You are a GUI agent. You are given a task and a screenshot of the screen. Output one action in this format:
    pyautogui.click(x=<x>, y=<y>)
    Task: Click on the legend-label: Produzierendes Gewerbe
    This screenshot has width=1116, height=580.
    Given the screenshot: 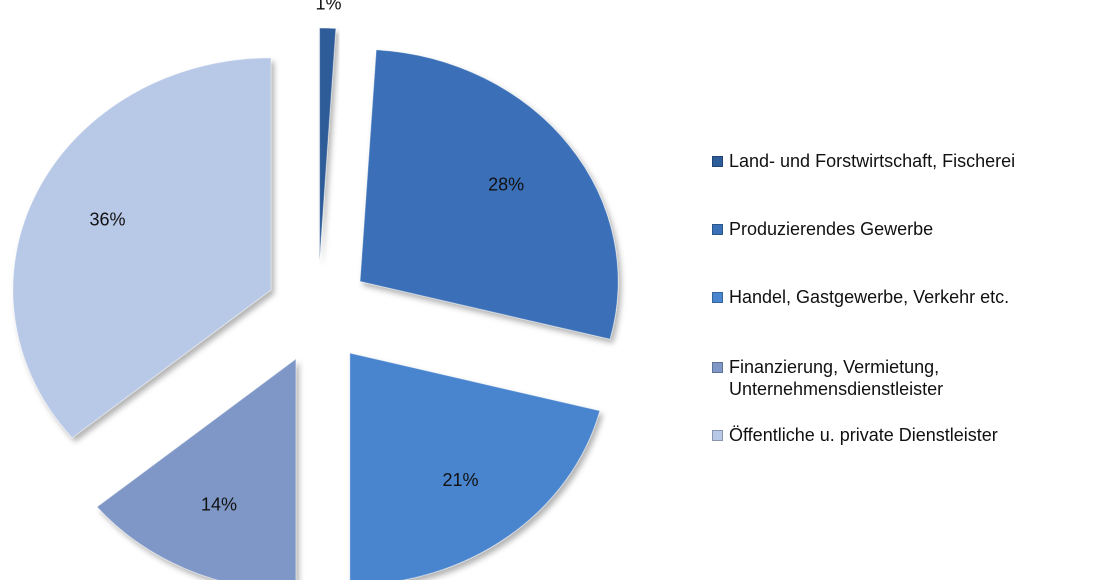 What is the action you would take?
    pyautogui.click(x=831, y=229)
    